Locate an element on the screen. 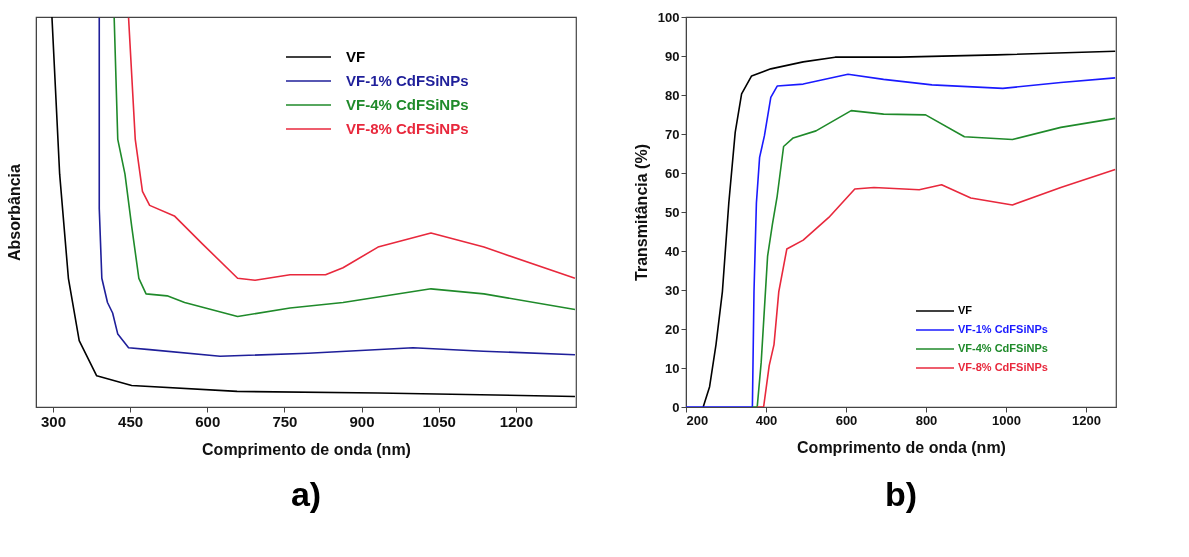 This screenshot has height=557, width=1189. x-tick-label: 900 is located at coordinates (362, 421).